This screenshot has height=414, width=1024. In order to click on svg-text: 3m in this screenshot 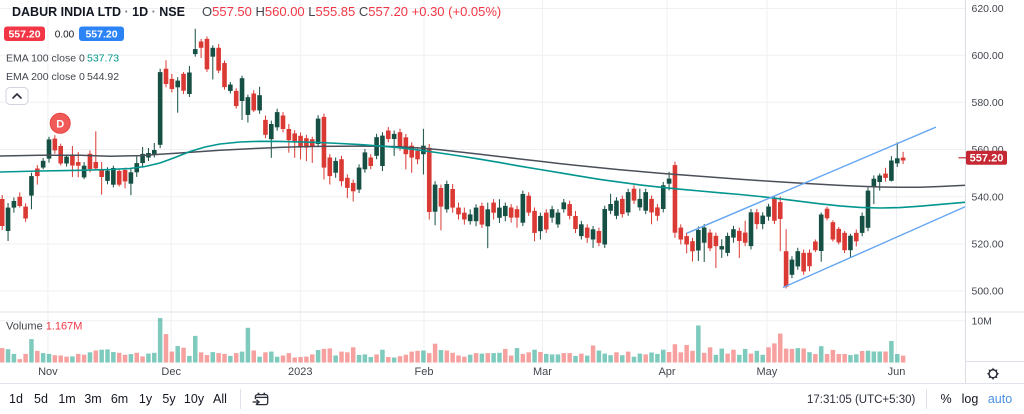, I will do `click(92, 399)`.